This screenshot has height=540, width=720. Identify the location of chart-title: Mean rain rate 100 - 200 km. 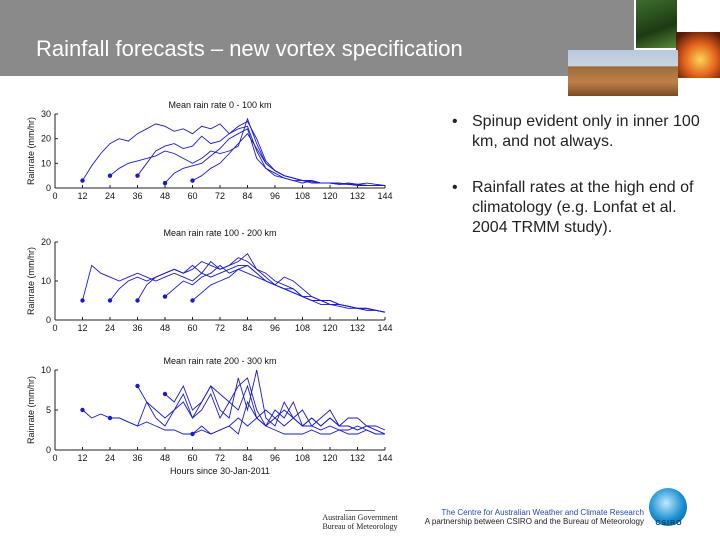
(219, 233).